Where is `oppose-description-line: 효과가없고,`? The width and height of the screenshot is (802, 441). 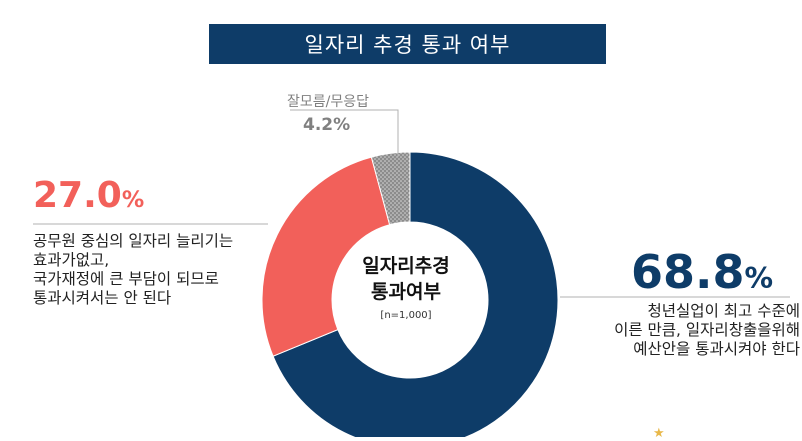
oppose-description-line: 효과가없고, is located at coordinates (71, 260).